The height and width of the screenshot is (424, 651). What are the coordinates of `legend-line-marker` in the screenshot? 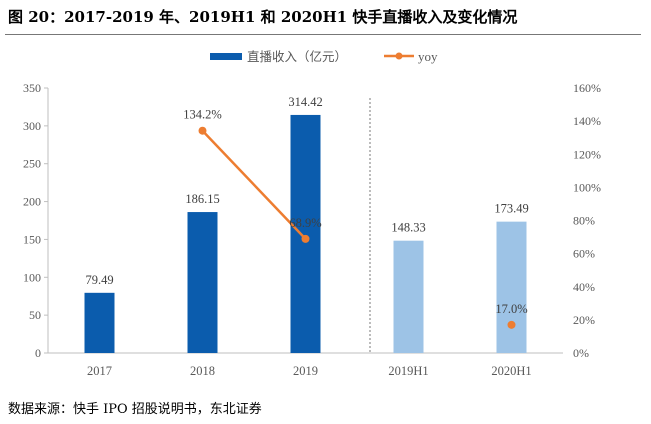 It's located at (399, 56).